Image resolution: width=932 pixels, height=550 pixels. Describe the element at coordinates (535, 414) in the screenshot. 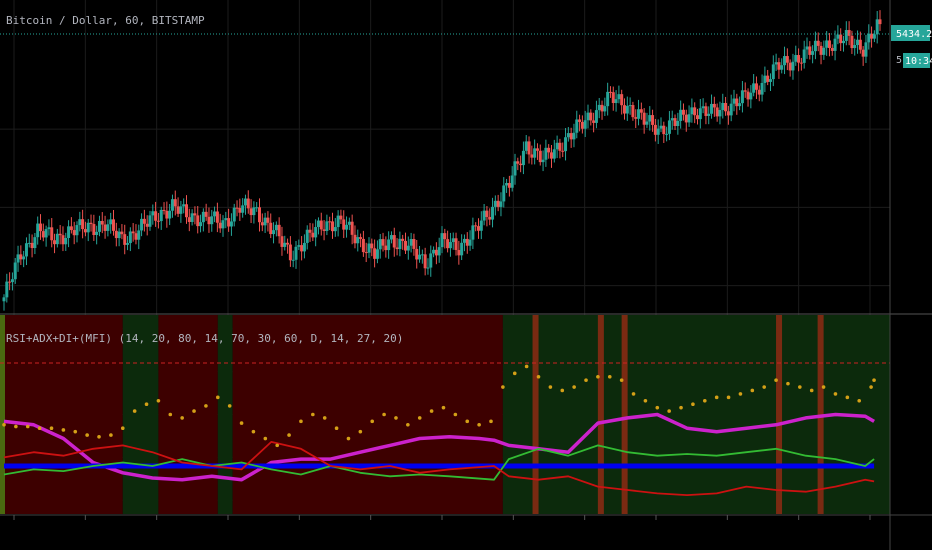

I see `sell-signal-bar` at that location.